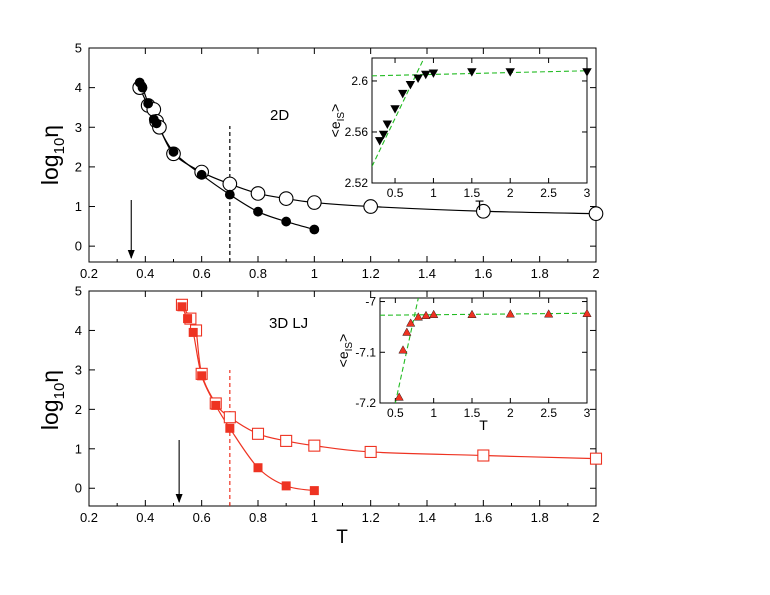  Describe the element at coordinates (342, 537) in the screenshot. I see `x-axis-label: T` at that location.